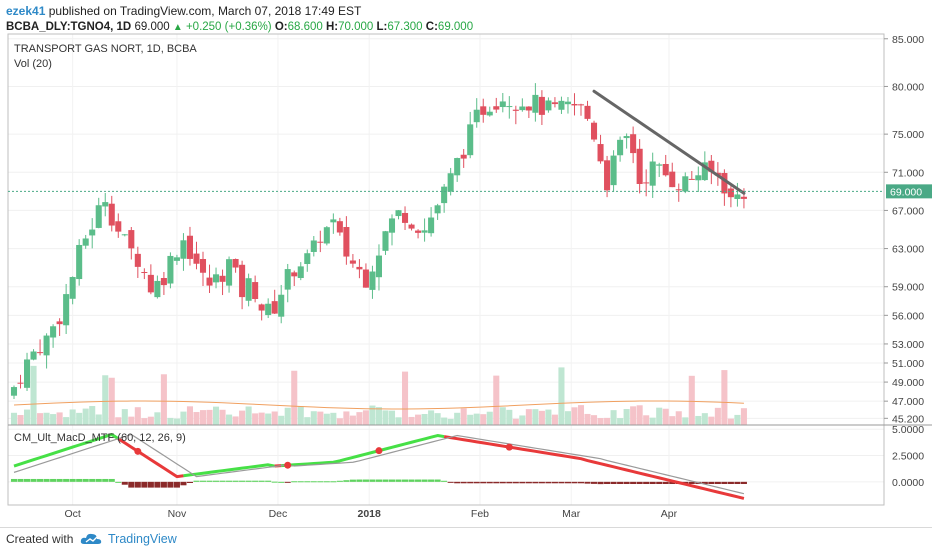 The width and height of the screenshot is (932, 550). What do you see at coordinates (480, 514) in the screenshot?
I see `x-tick-label: Feb` at bounding box center [480, 514].